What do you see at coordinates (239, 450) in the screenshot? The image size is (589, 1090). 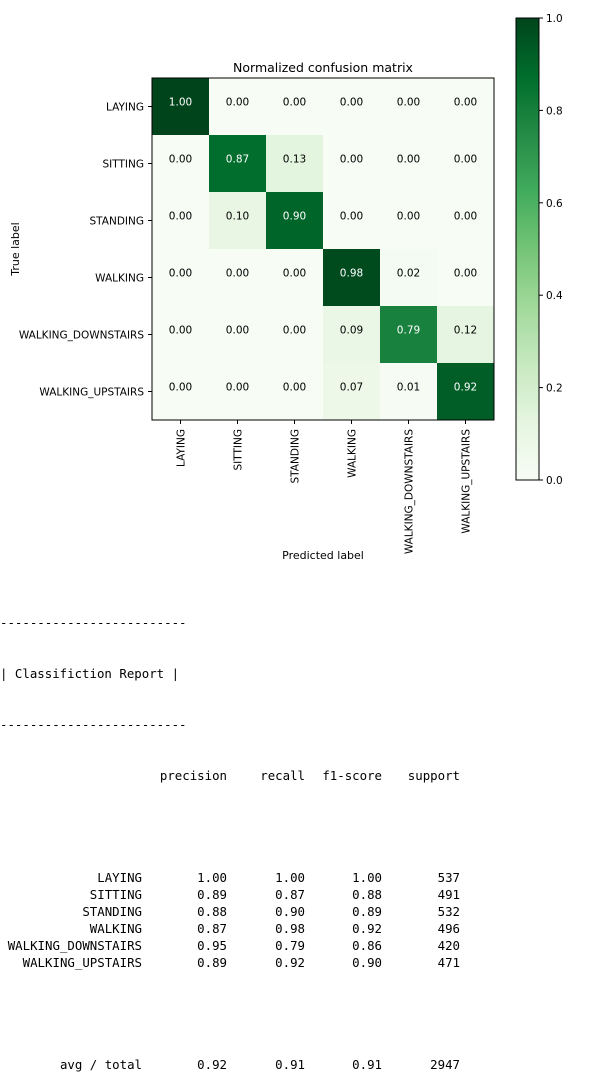 I see `x-tick-label: SITTING` at bounding box center [239, 450].